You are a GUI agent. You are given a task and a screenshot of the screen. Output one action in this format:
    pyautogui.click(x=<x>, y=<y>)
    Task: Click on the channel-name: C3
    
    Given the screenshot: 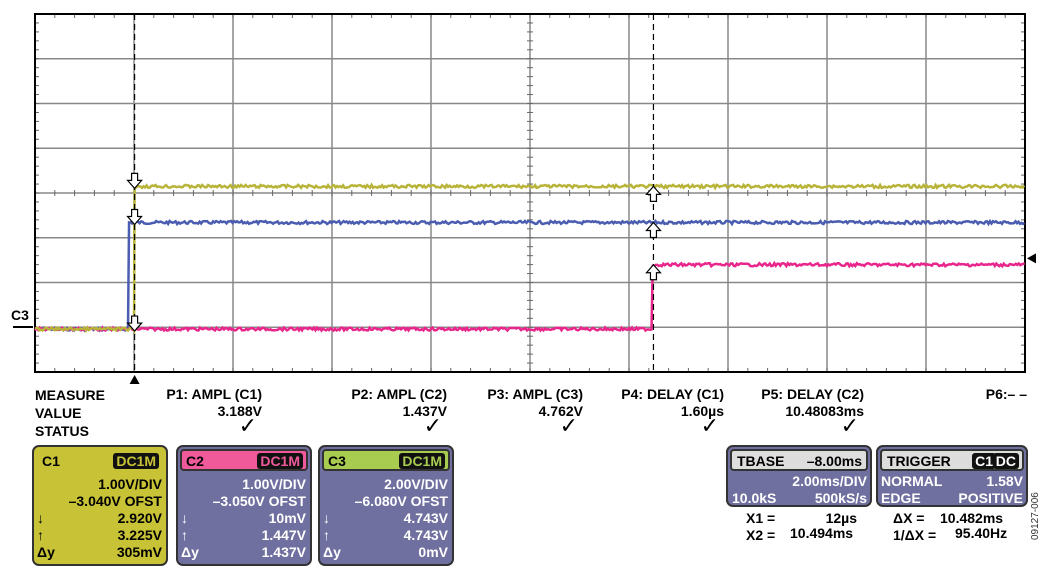 What is the action you would take?
    pyautogui.click(x=337, y=461)
    